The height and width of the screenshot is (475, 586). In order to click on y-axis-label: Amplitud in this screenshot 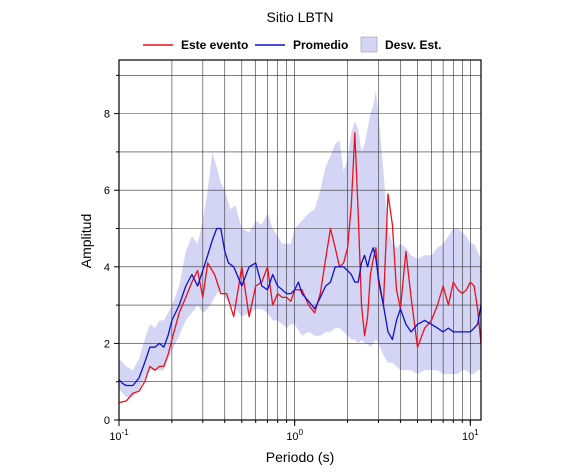, I will do `click(86, 241)`.